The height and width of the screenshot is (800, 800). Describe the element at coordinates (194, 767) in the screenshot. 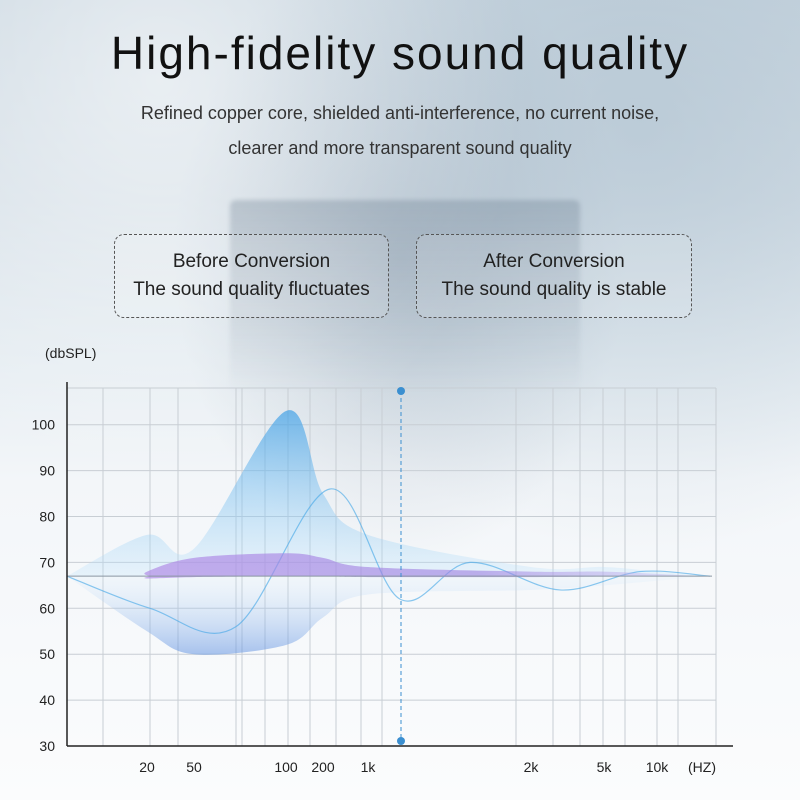

I see `x-tick-label: 50` at that location.